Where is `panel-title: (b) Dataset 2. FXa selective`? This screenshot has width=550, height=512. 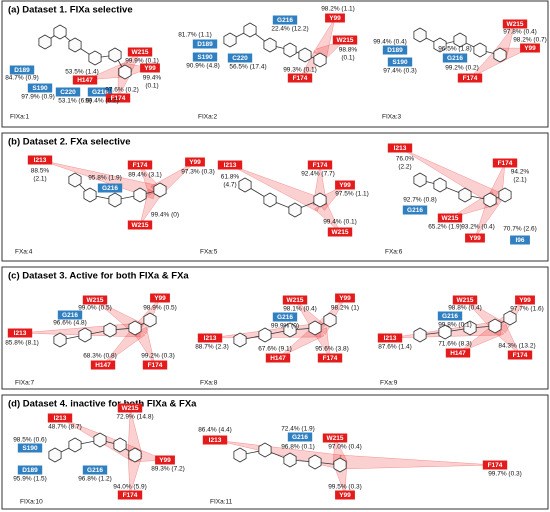 panel-title: (b) Dataset 2. FXa selective is located at coordinates (69, 142).